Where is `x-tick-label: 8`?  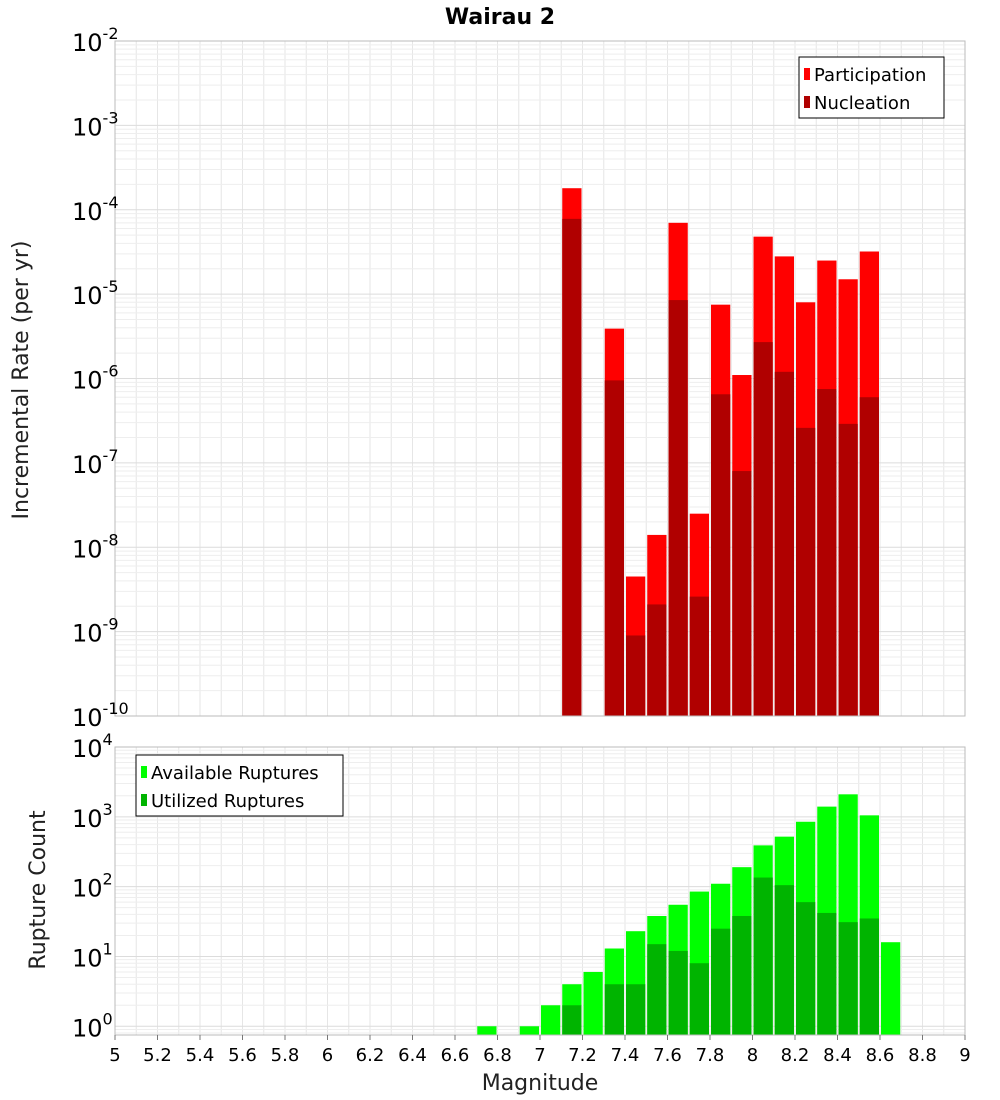
x-tick-label: 8 is located at coordinates (752, 1055).